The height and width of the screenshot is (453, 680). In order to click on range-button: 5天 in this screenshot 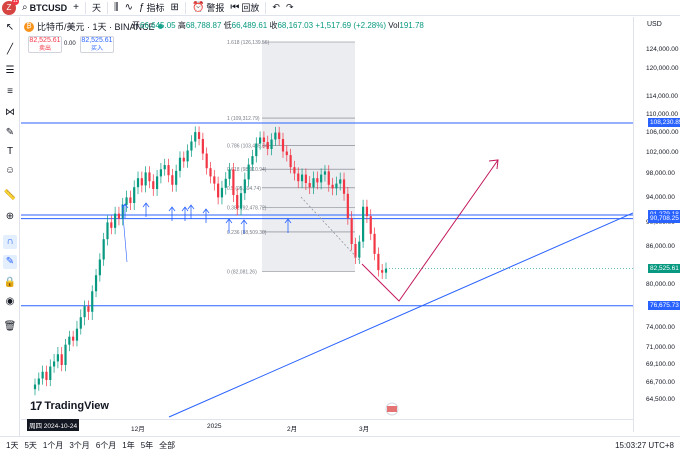, I will do `click(30, 445)`.